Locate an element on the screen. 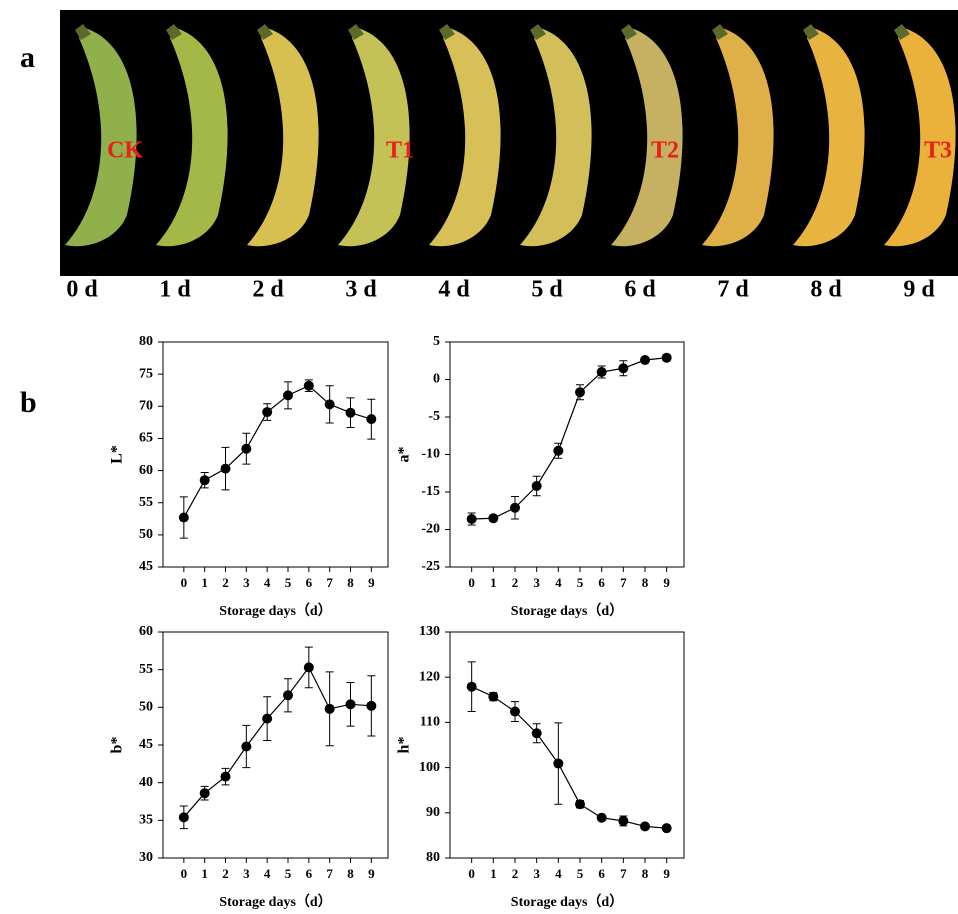  treatment-label: CK is located at coordinates (125, 151).